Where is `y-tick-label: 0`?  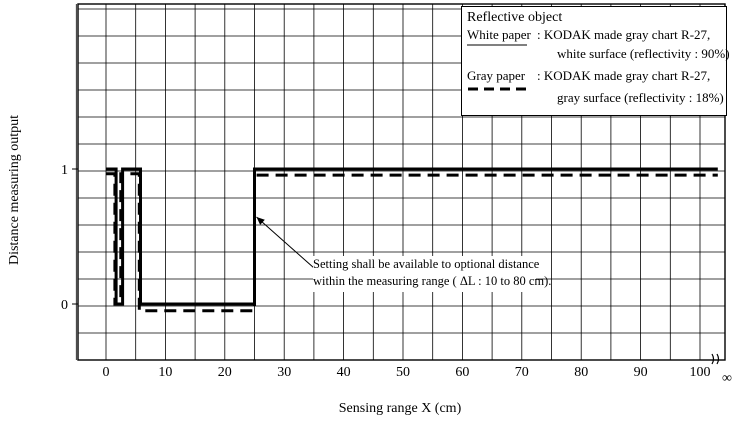
y-tick-label: 0 is located at coordinates (64, 305).